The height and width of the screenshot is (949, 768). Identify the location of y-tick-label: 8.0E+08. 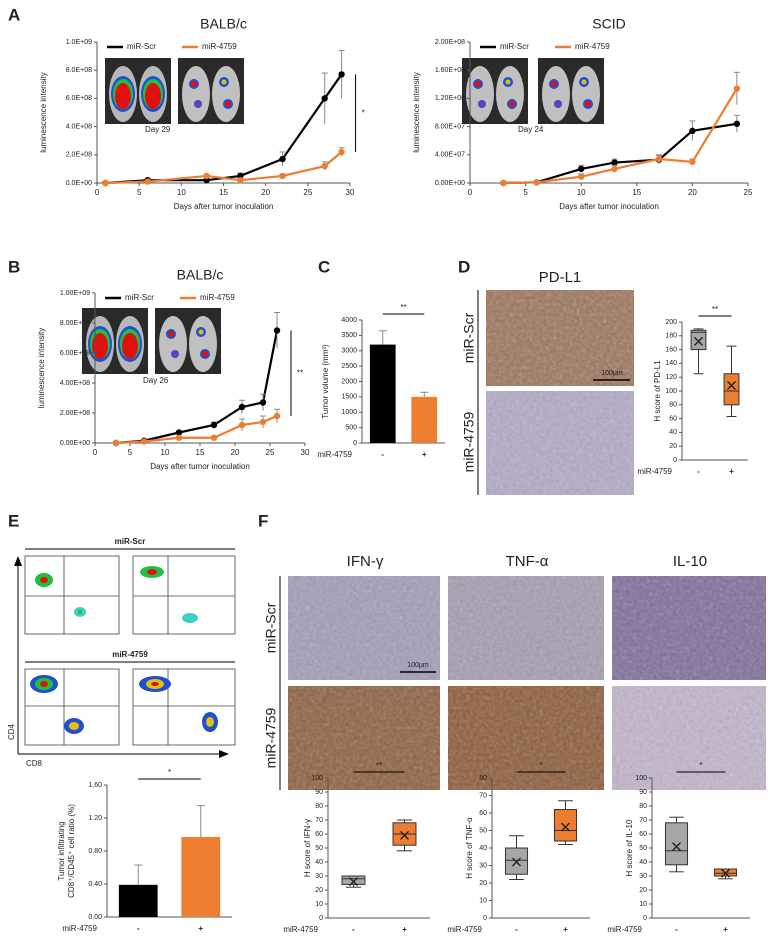
(79, 70).